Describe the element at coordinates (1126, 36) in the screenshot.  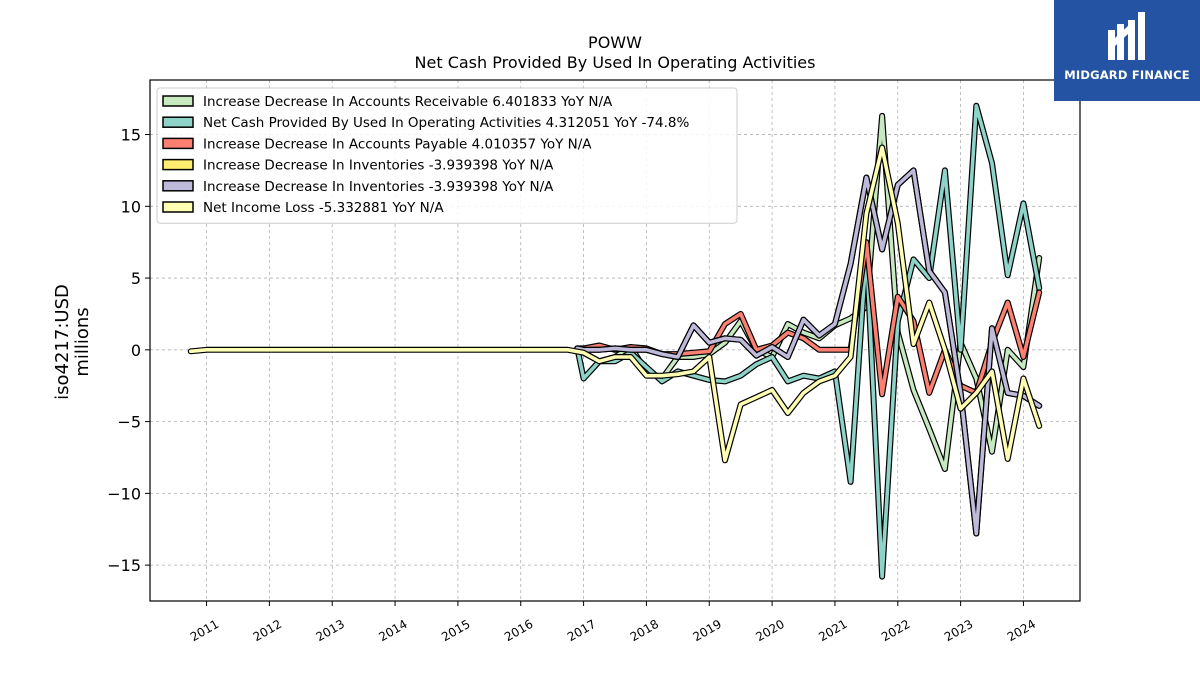
I see `midgard-logo-icon` at that location.